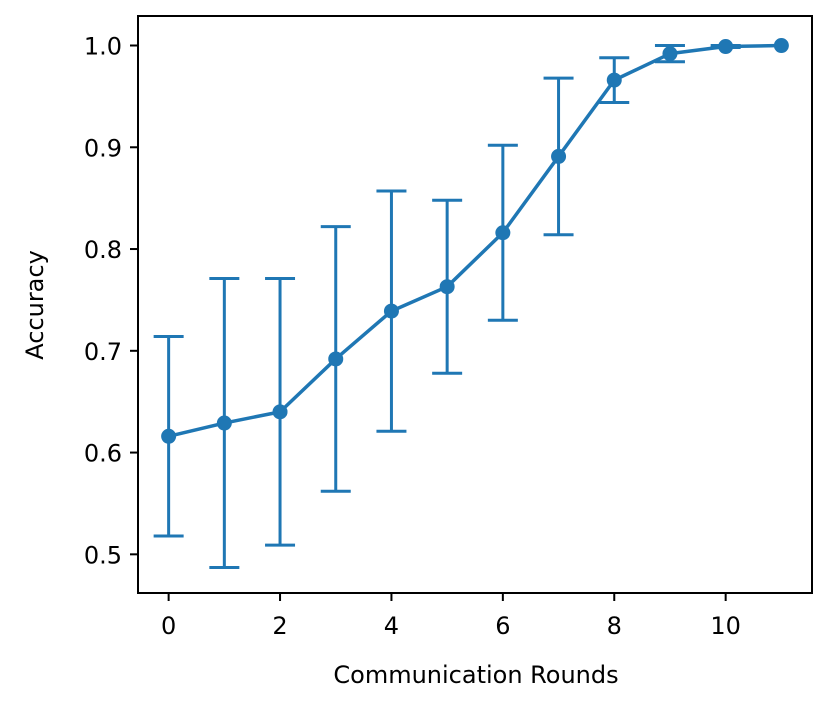 The height and width of the screenshot is (716, 830). I want to click on y-tick-label: 0.5, so click(103, 555).